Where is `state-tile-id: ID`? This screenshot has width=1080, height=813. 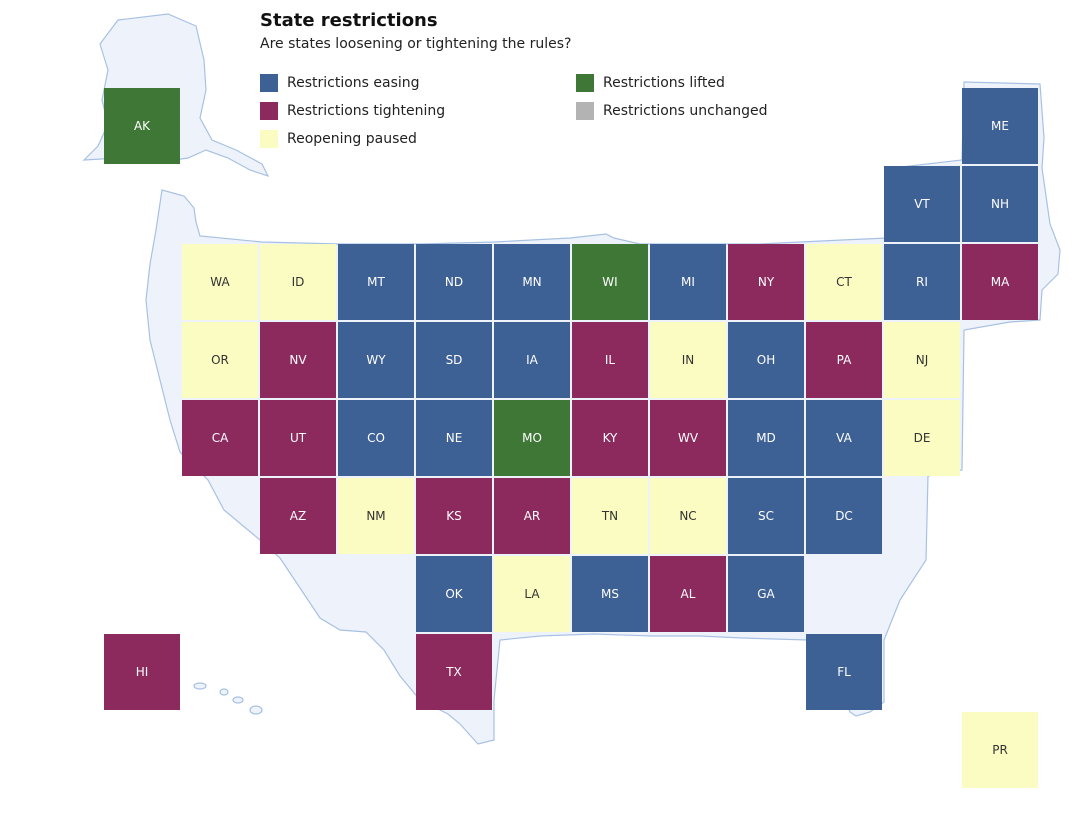
state-tile-id: ID is located at coordinates (298, 282).